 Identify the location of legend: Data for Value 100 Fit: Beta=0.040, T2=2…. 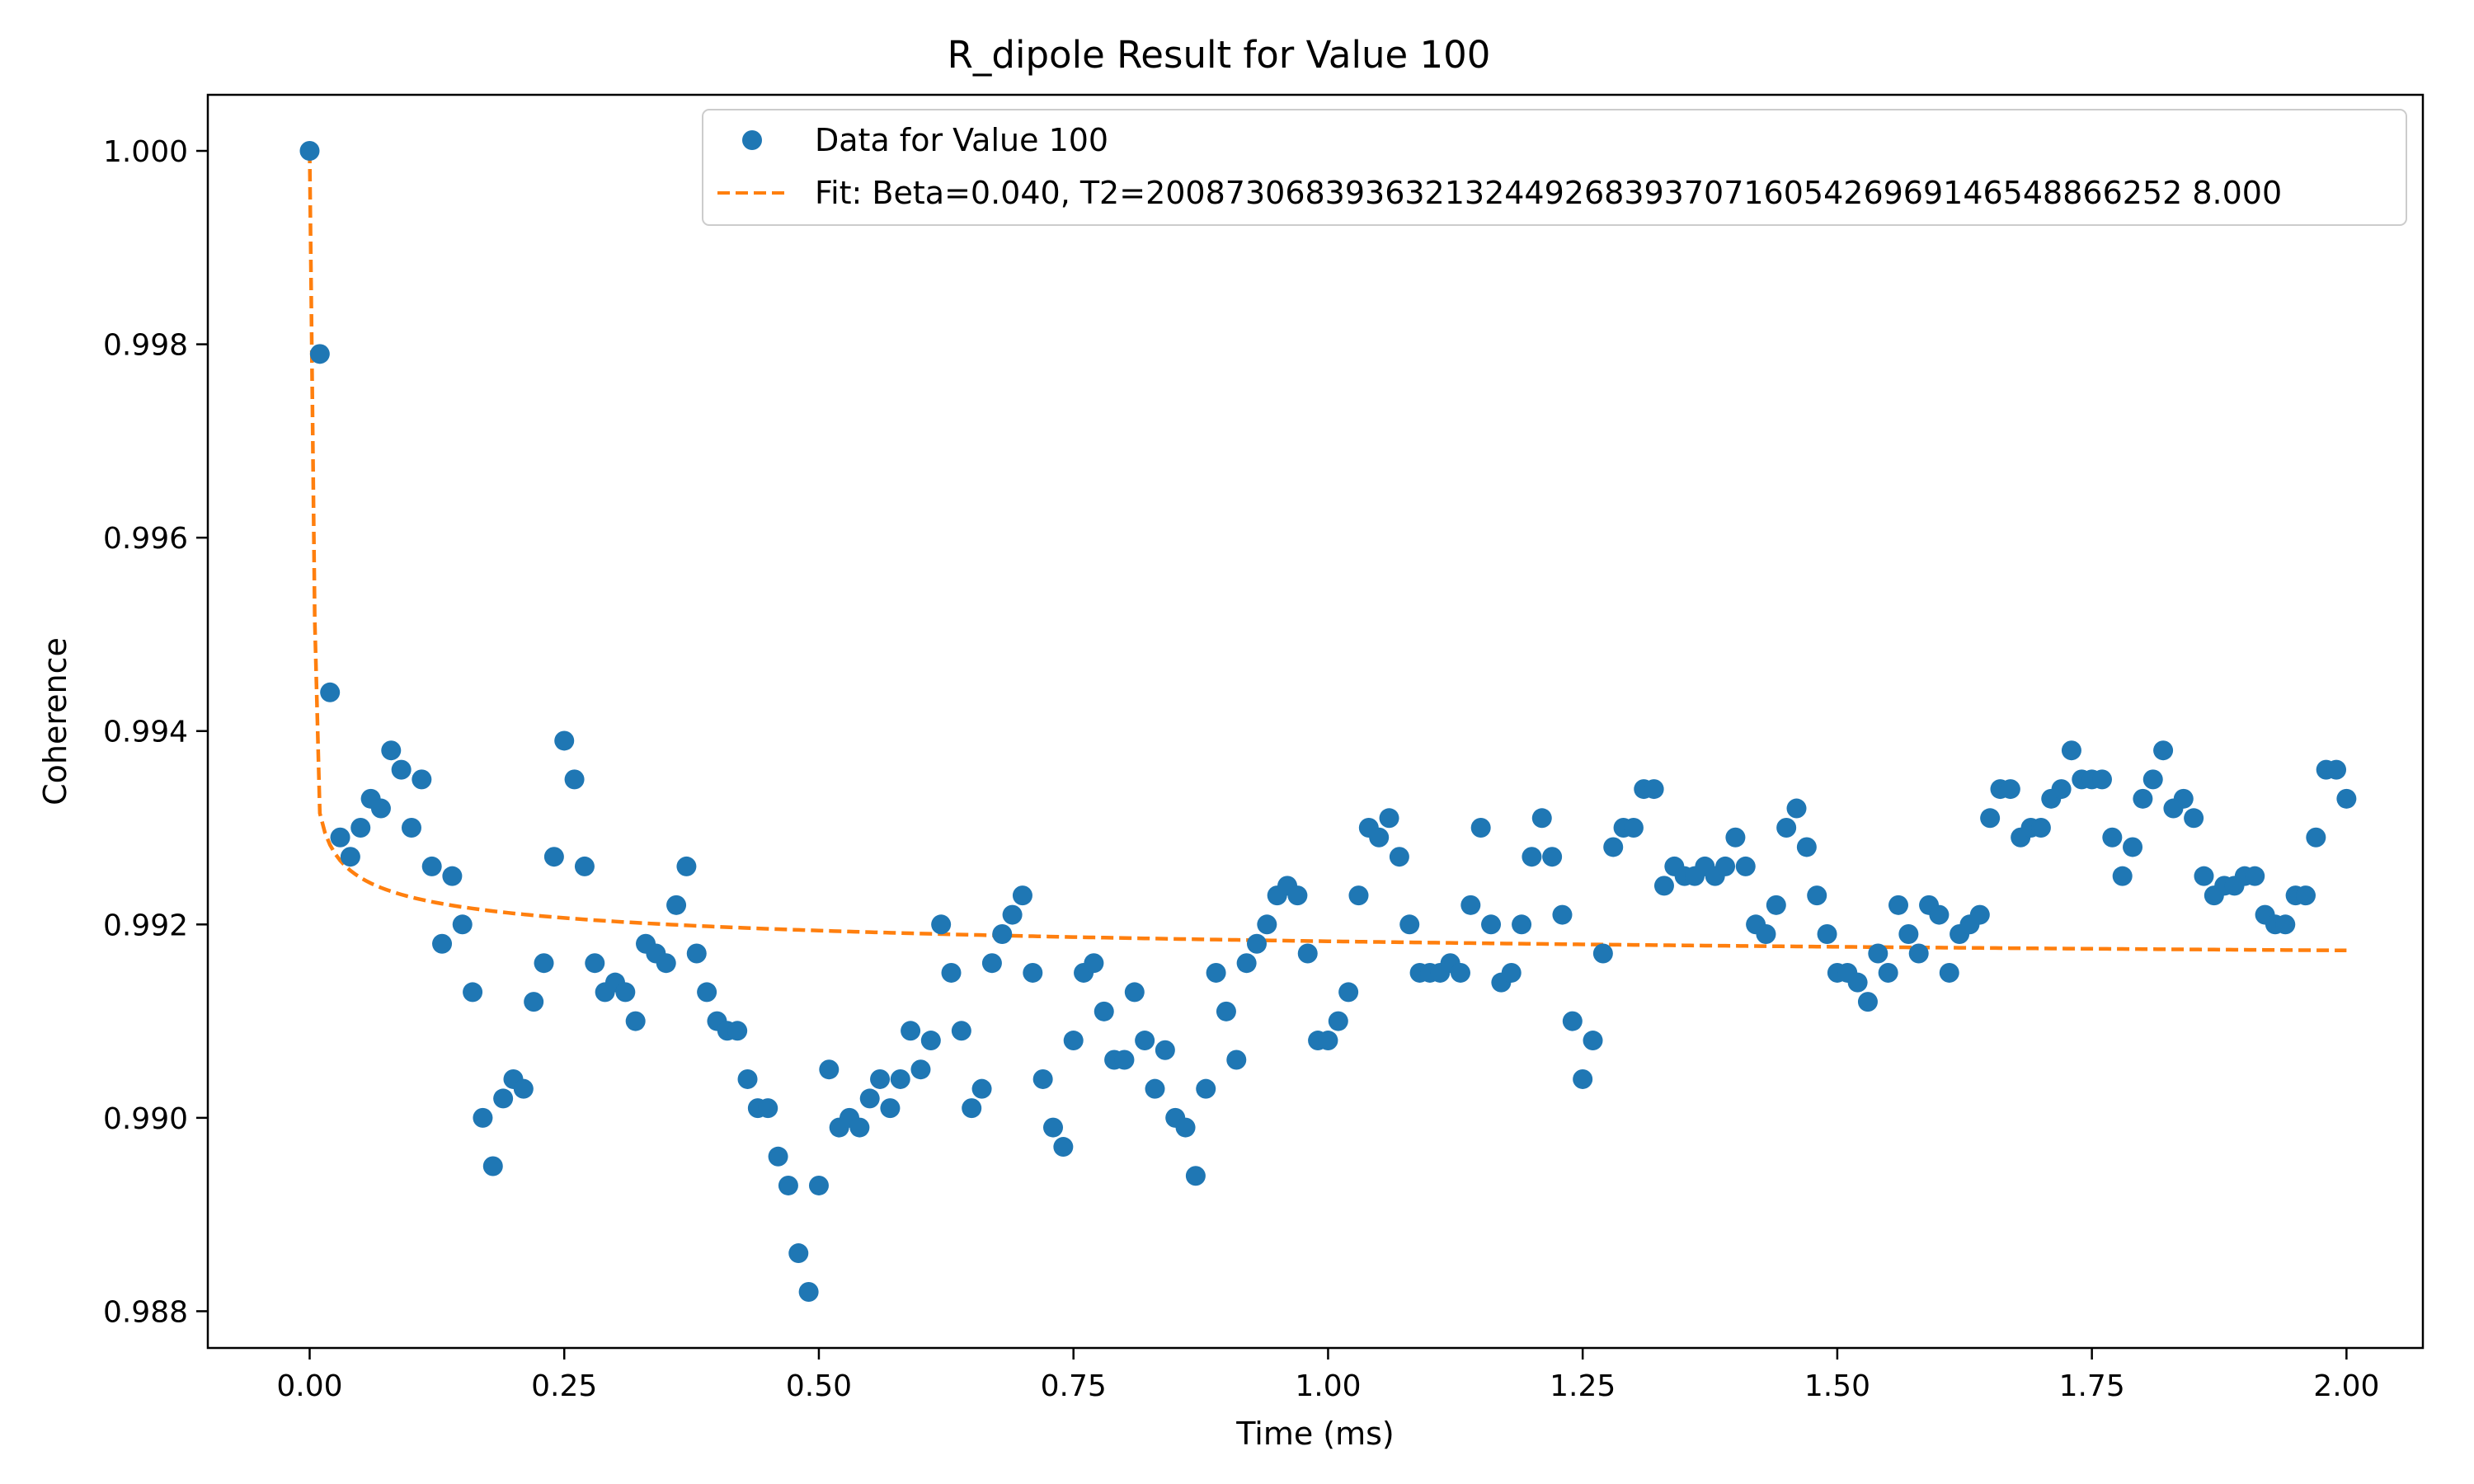
(1554, 167).